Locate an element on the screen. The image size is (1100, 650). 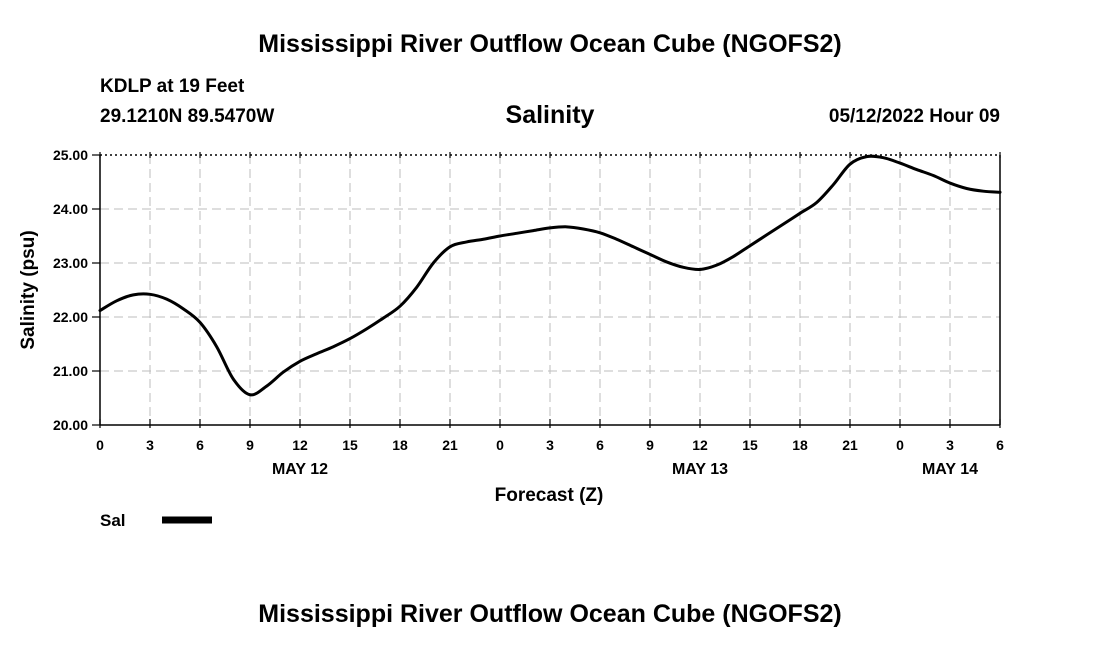
y-tick-label: 23.00 is located at coordinates (70, 263).